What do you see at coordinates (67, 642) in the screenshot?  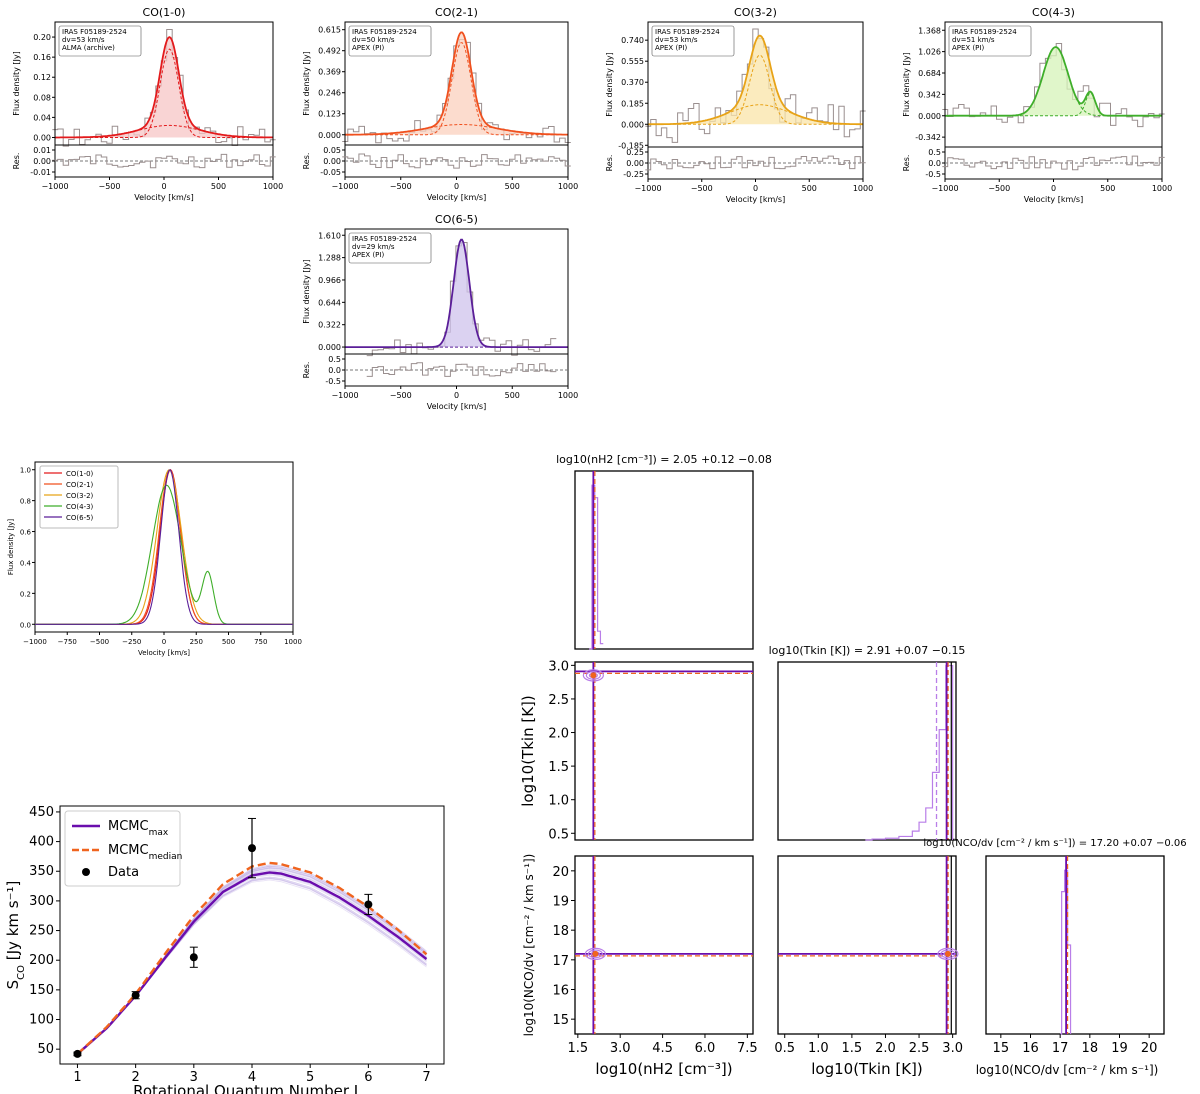 I see `x-tick-label: −750` at bounding box center [67, 642].